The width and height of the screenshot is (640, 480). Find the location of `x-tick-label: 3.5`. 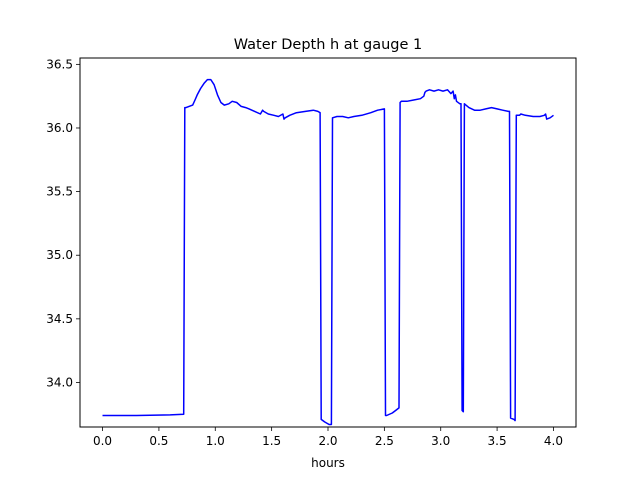

x-tick-label: 3.5 is located at coordinates (497, 441).